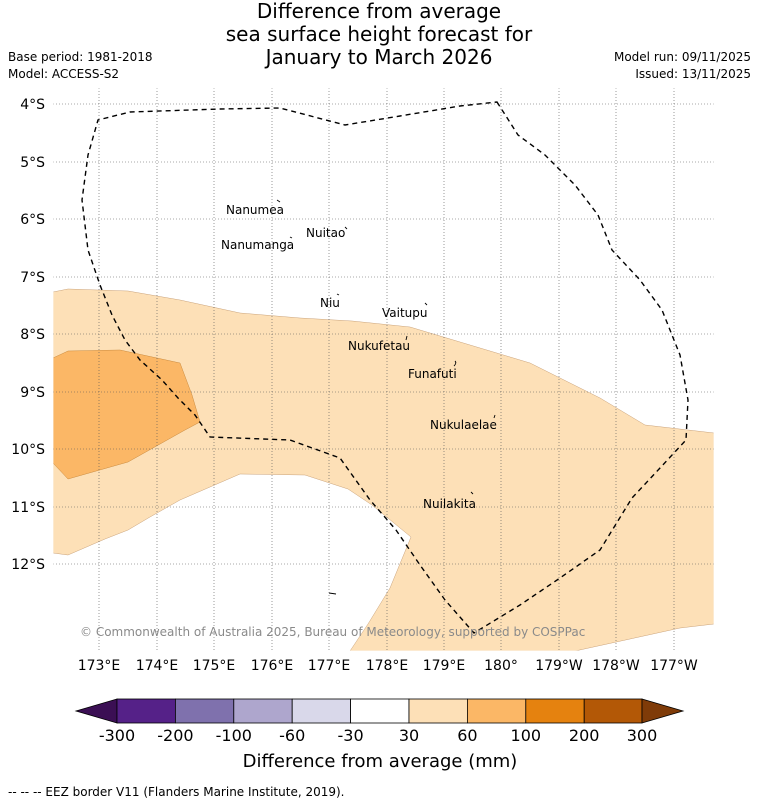 This screenshot has width=758, height=804. What do you see at coordinates (117, 735) in the screenshot?
I see `colorbar-tick-label: -300` at bounding box center [117, 735].